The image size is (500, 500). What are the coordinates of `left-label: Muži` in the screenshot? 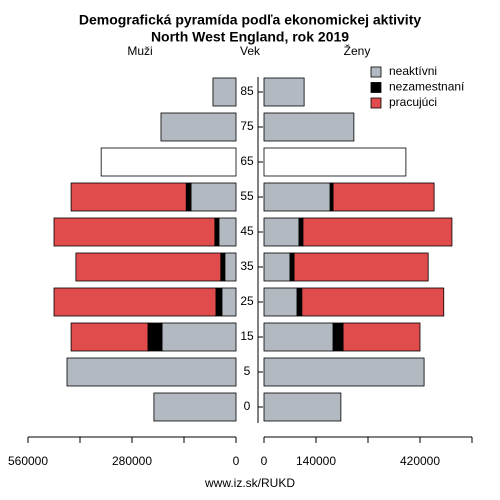 It's located at (139, 51).